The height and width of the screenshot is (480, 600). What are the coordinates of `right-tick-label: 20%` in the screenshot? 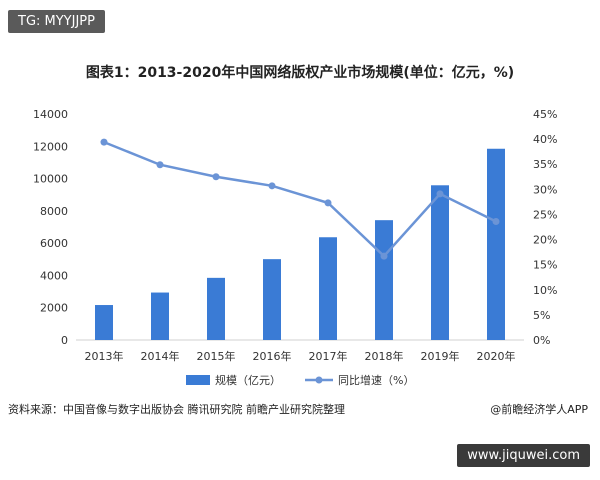 It's located at (545, 240).